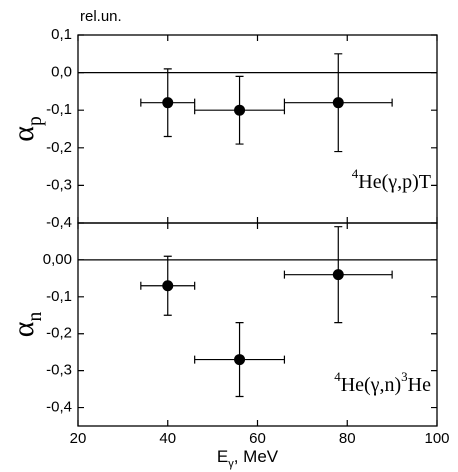 This screenshot has height=472, width=458. I want to click on text-part: p, so click(35, 121).